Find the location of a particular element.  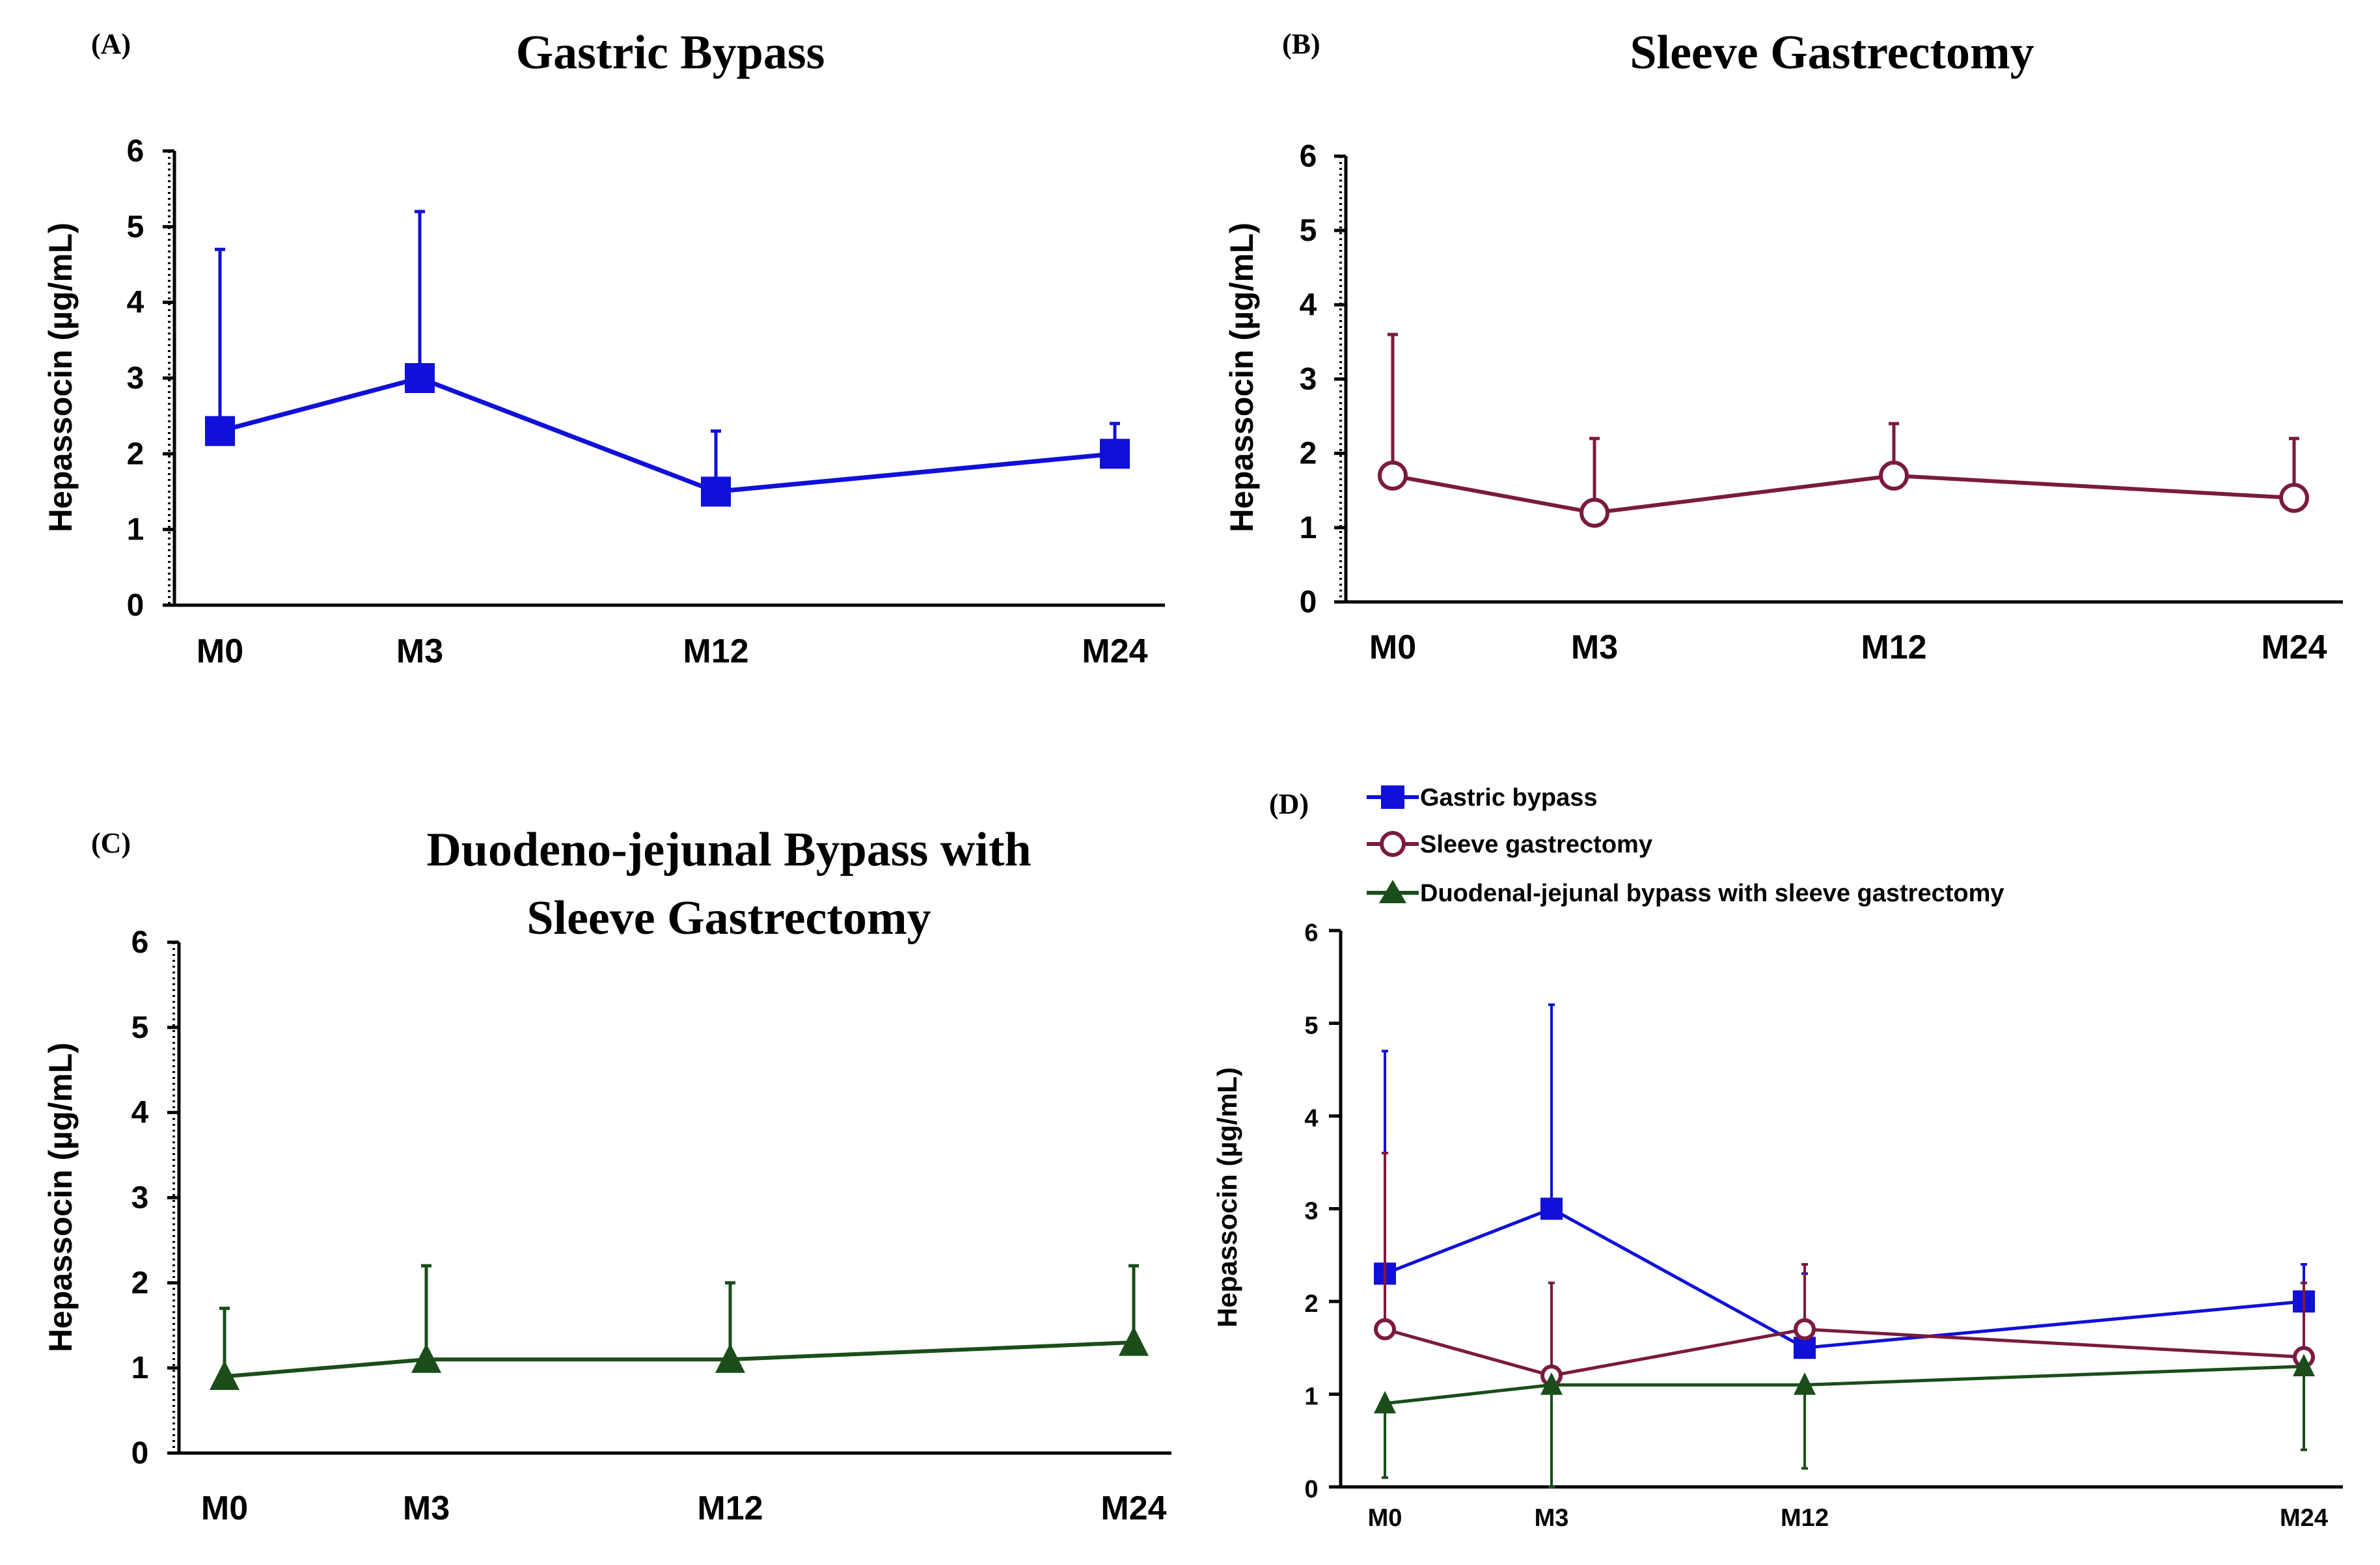

legend-triangle-marker is located at coordinates (1392, 891).